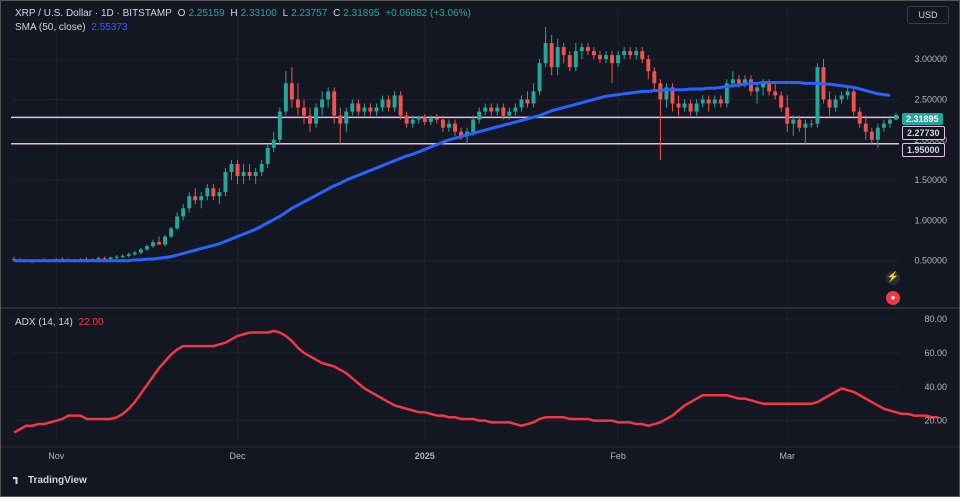 The image size is (960, 497). What do you see at coordinates (50, 27) in the screenshot?
I see `sma-label: SMA (50, close)` at bounding box center [50, 27].